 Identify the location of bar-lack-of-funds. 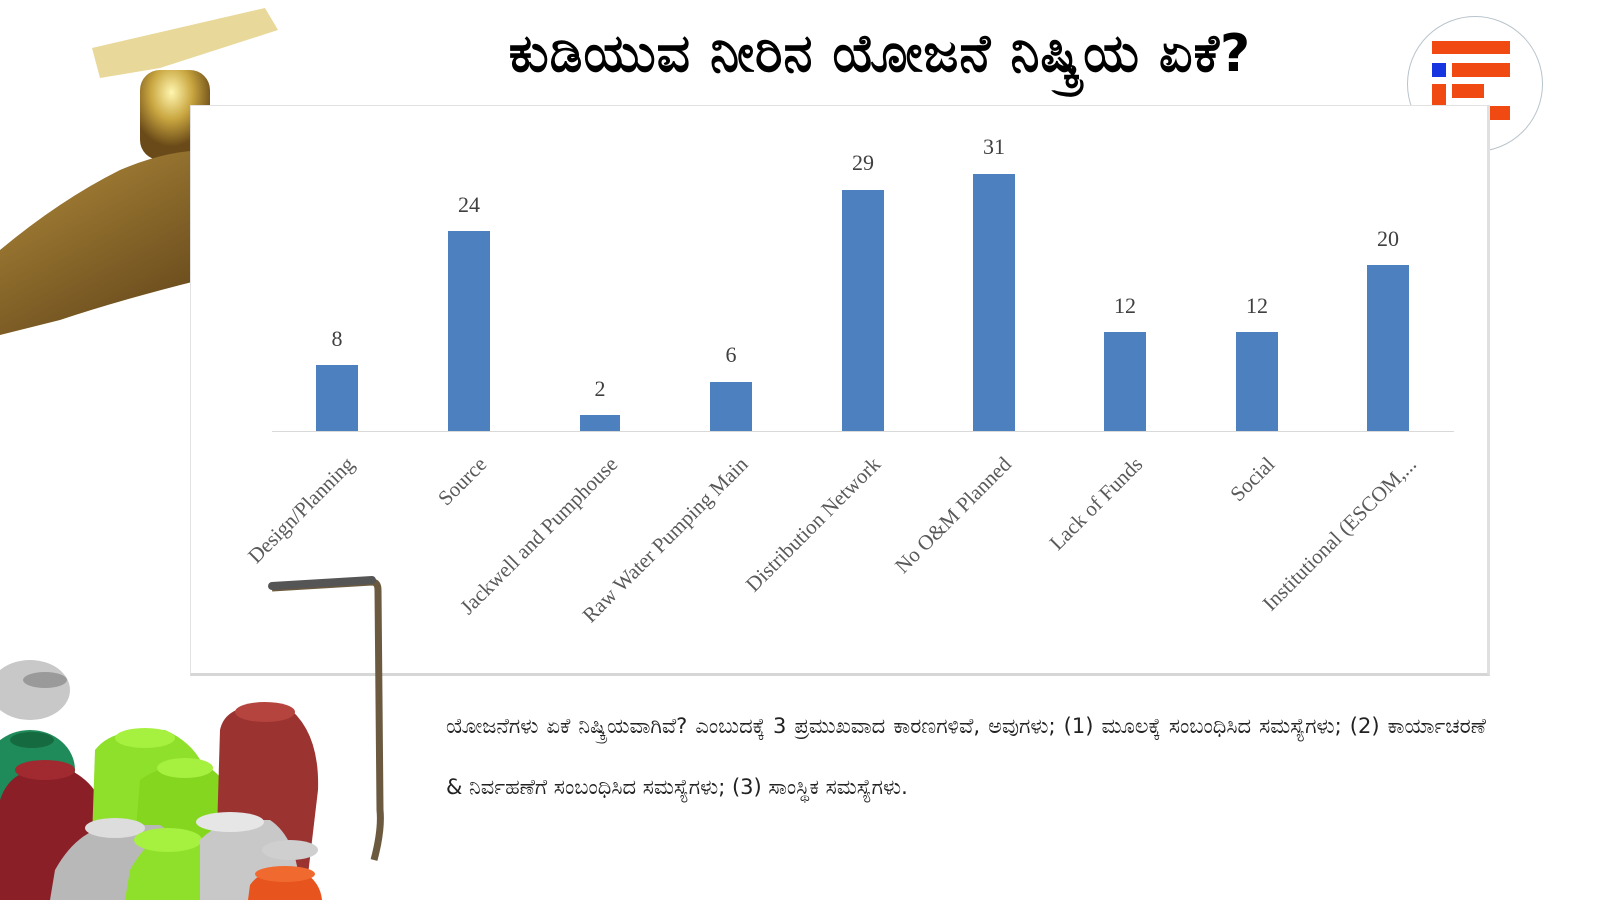
(1125, 381).